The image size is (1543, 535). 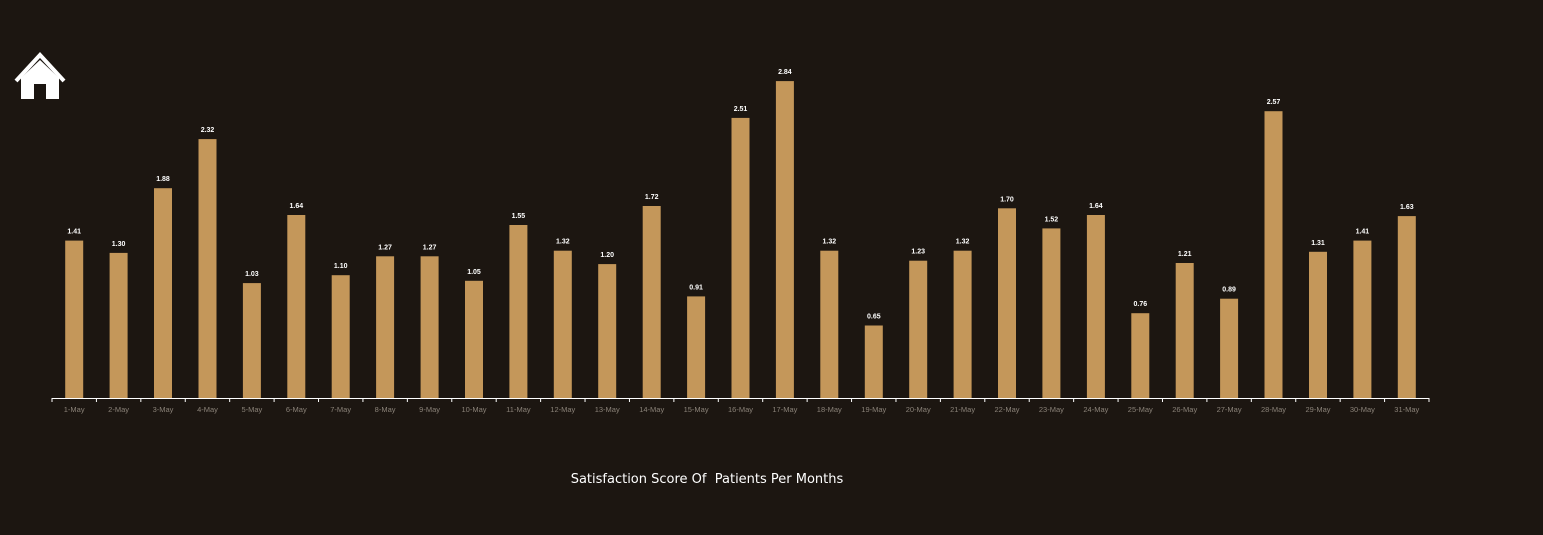 What do you see at coordinates (873, 409) in the screenshot?
I see `x-tick-label: 19-May` at bounding box center [873, 409].